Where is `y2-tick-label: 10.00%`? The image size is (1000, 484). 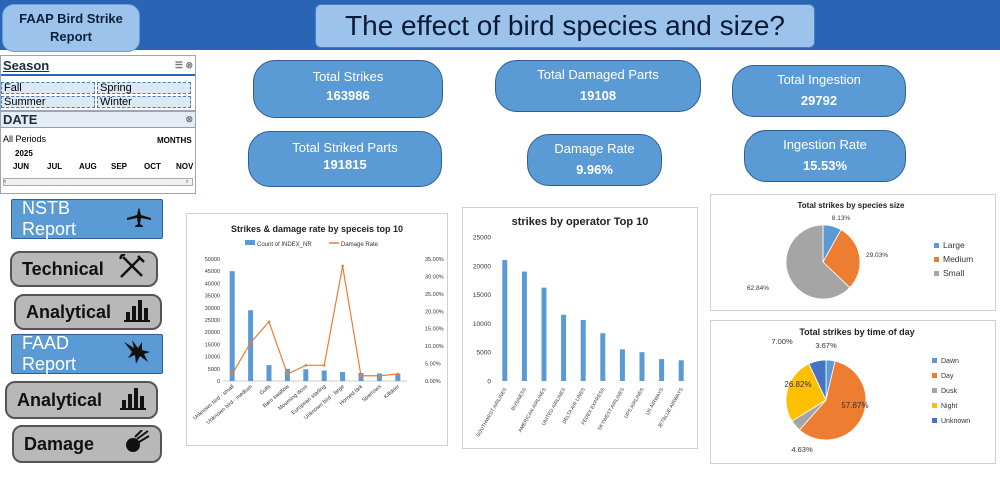
y2-tick-label: 10.00% is located at coordinates (434, 347).